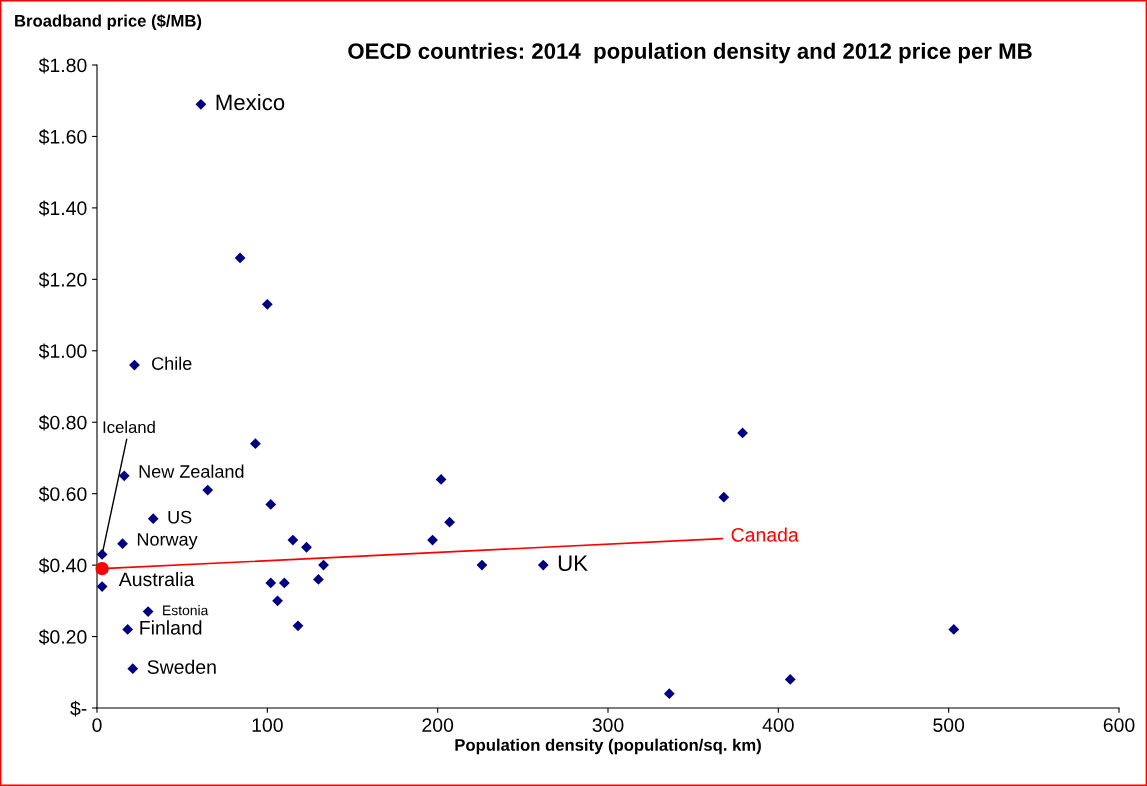 Image resolution: width=1147 pixels, height=786 pixels. Describe the element at coordinates (267, 725) in the screenshot. I see `x-tick-label: 100` at that location.